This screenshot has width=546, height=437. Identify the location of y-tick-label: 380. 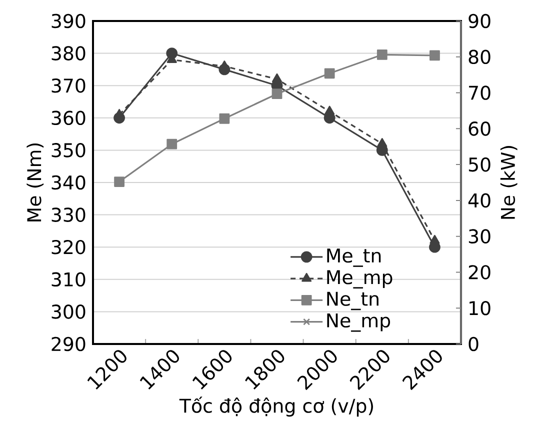
(69, 53).